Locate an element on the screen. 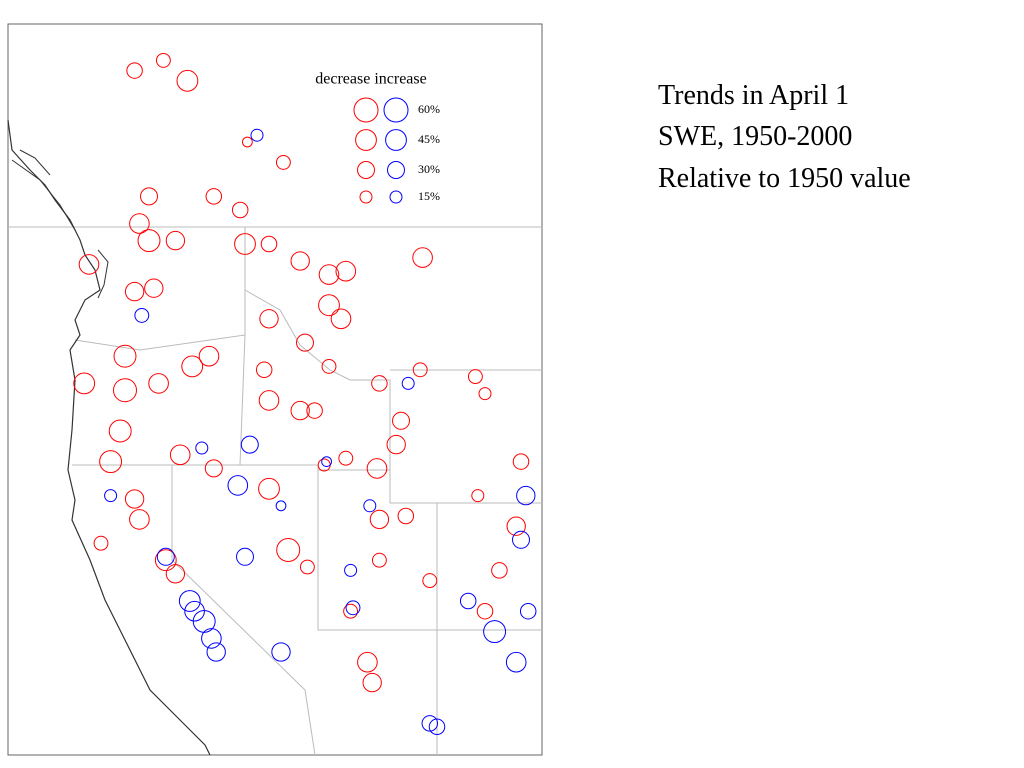 The width and height of the screenshot is (1024, 768). legend-size-label: 15% is located at coordinates (429, 196).